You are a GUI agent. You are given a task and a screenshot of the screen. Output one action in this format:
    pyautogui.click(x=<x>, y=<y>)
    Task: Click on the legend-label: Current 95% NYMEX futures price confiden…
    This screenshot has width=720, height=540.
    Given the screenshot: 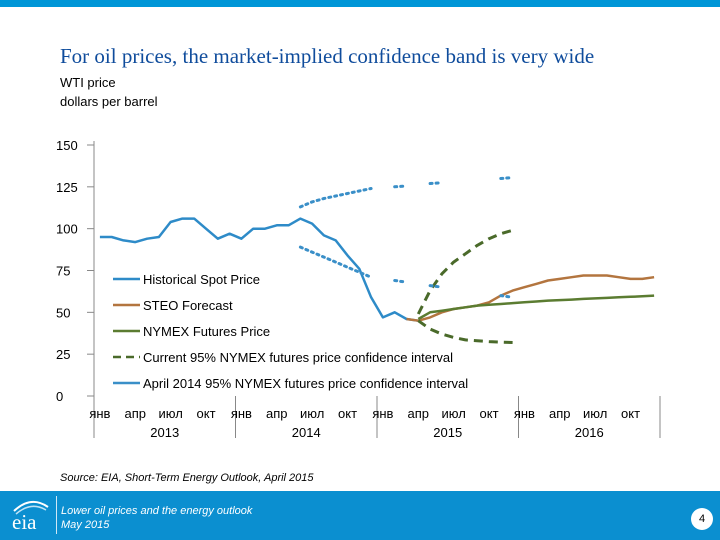 What is the action you would take?
    pyautogui.click(x=298, y=357)
    